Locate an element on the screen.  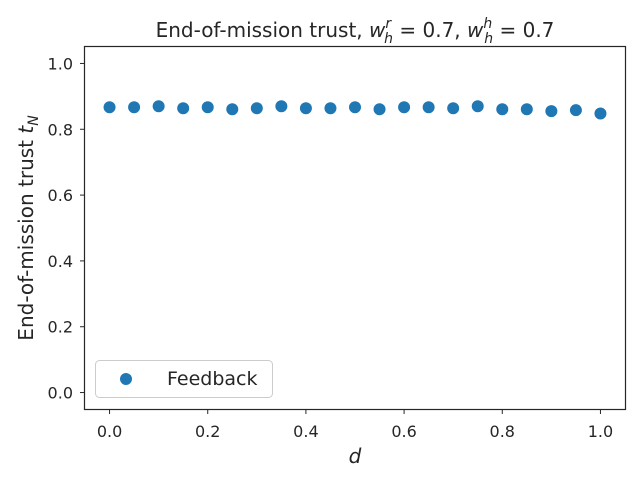
legend-box is located at coordinates (184, 379).